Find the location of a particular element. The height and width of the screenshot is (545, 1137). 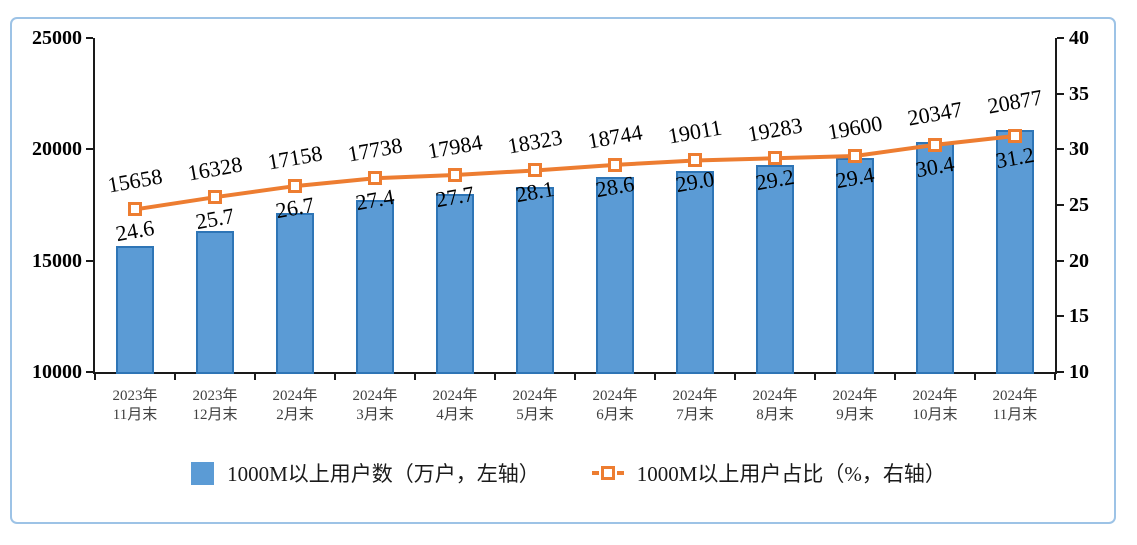

y-axis-right-tick-label: 10 is located at coordinates (1079, 372).